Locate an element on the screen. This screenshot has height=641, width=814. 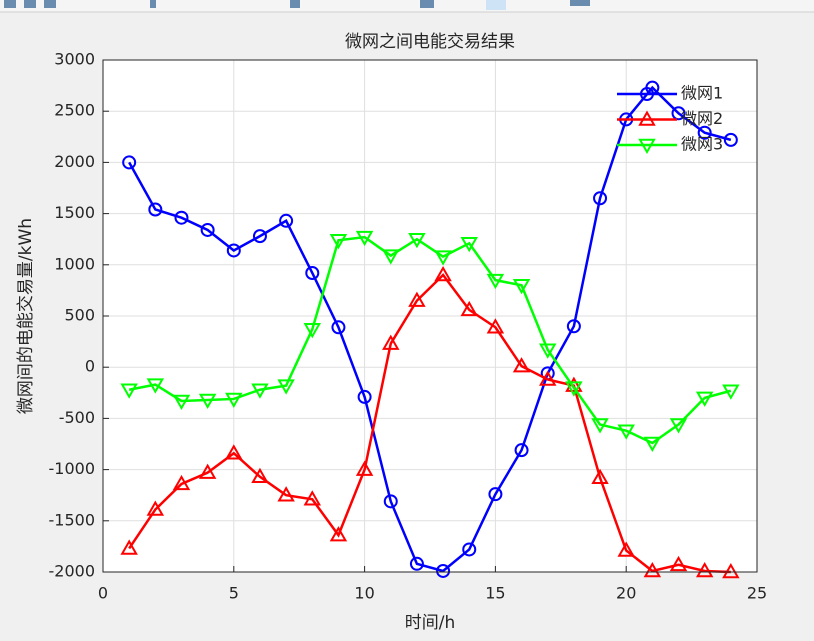
x-tick-label: 0 is located at coordinates (103, 593).